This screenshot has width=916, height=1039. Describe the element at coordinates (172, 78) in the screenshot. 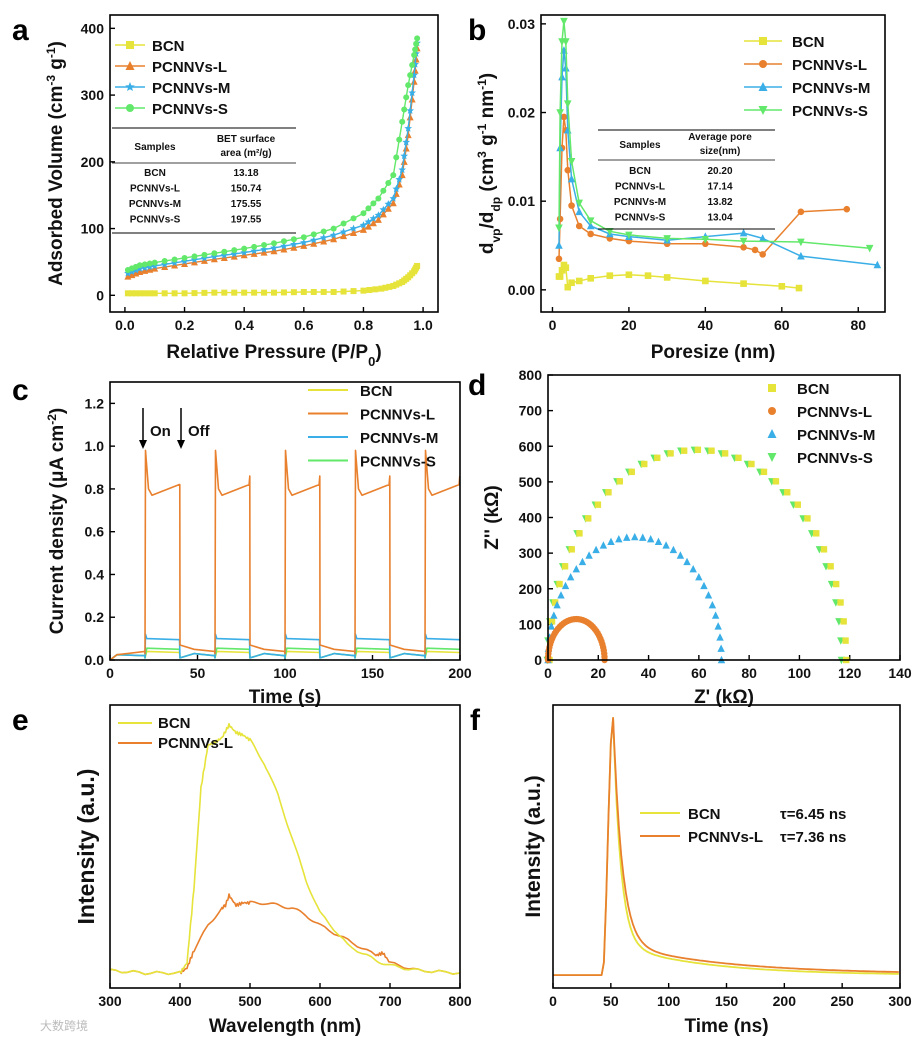

I see `panel-a-legend: BCN PCNNVs-L PCNNVs-M PCNNVs-S` at that location.